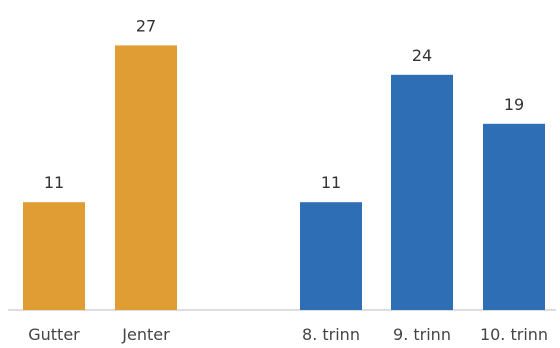 This screenshot has width=560, height=348. Describe the element at coordinates (331, 334) in the screenshot. I see `category-label-8-trinn: 8. trinn` at that location.